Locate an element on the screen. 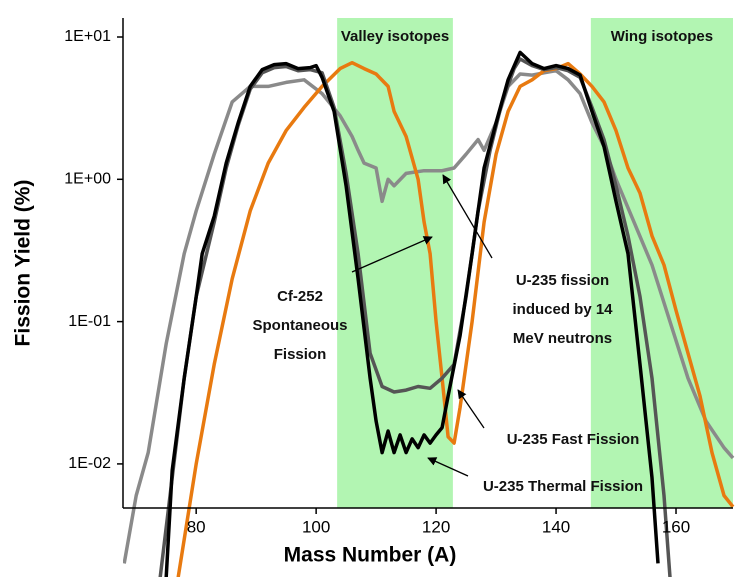 The image size is (737, 577). x-tick-label: 80 is located at coordinates (196, 526).